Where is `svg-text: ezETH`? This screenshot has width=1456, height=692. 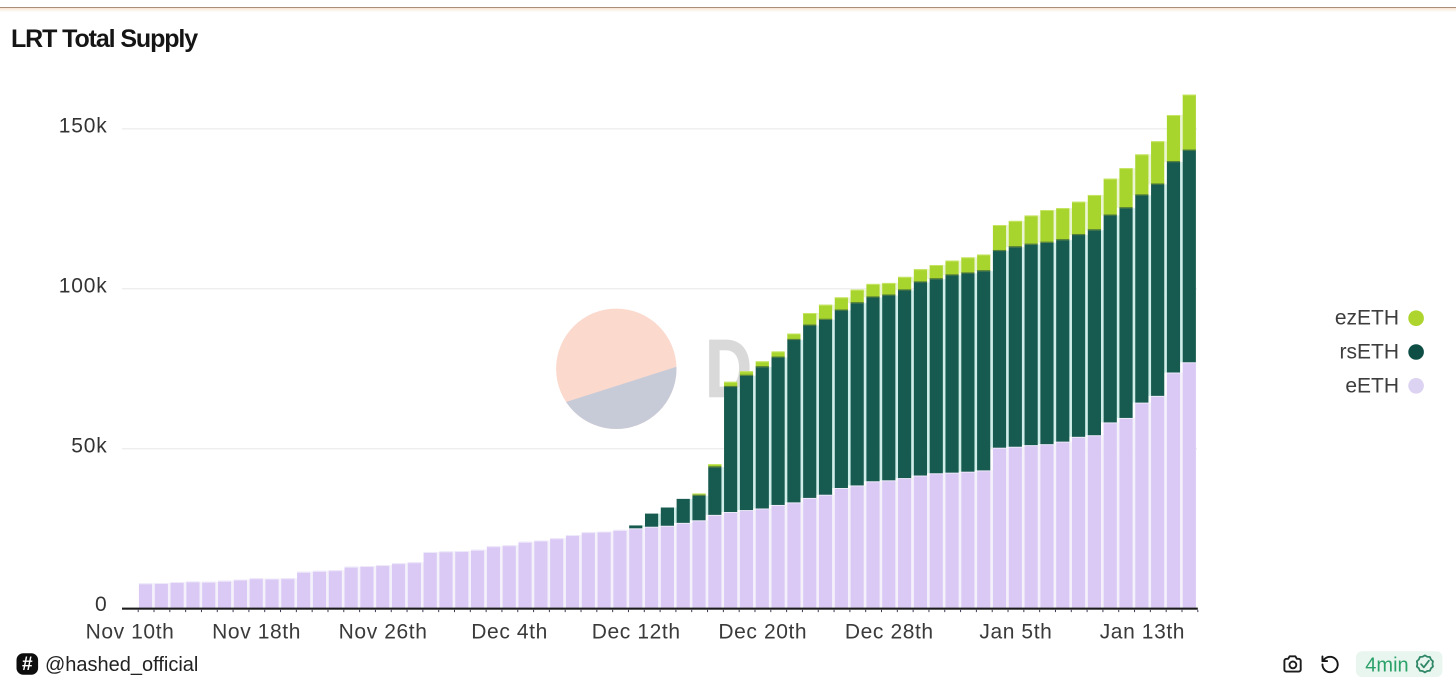 svg-text: ezETH is located at coordinates (1367, 318).